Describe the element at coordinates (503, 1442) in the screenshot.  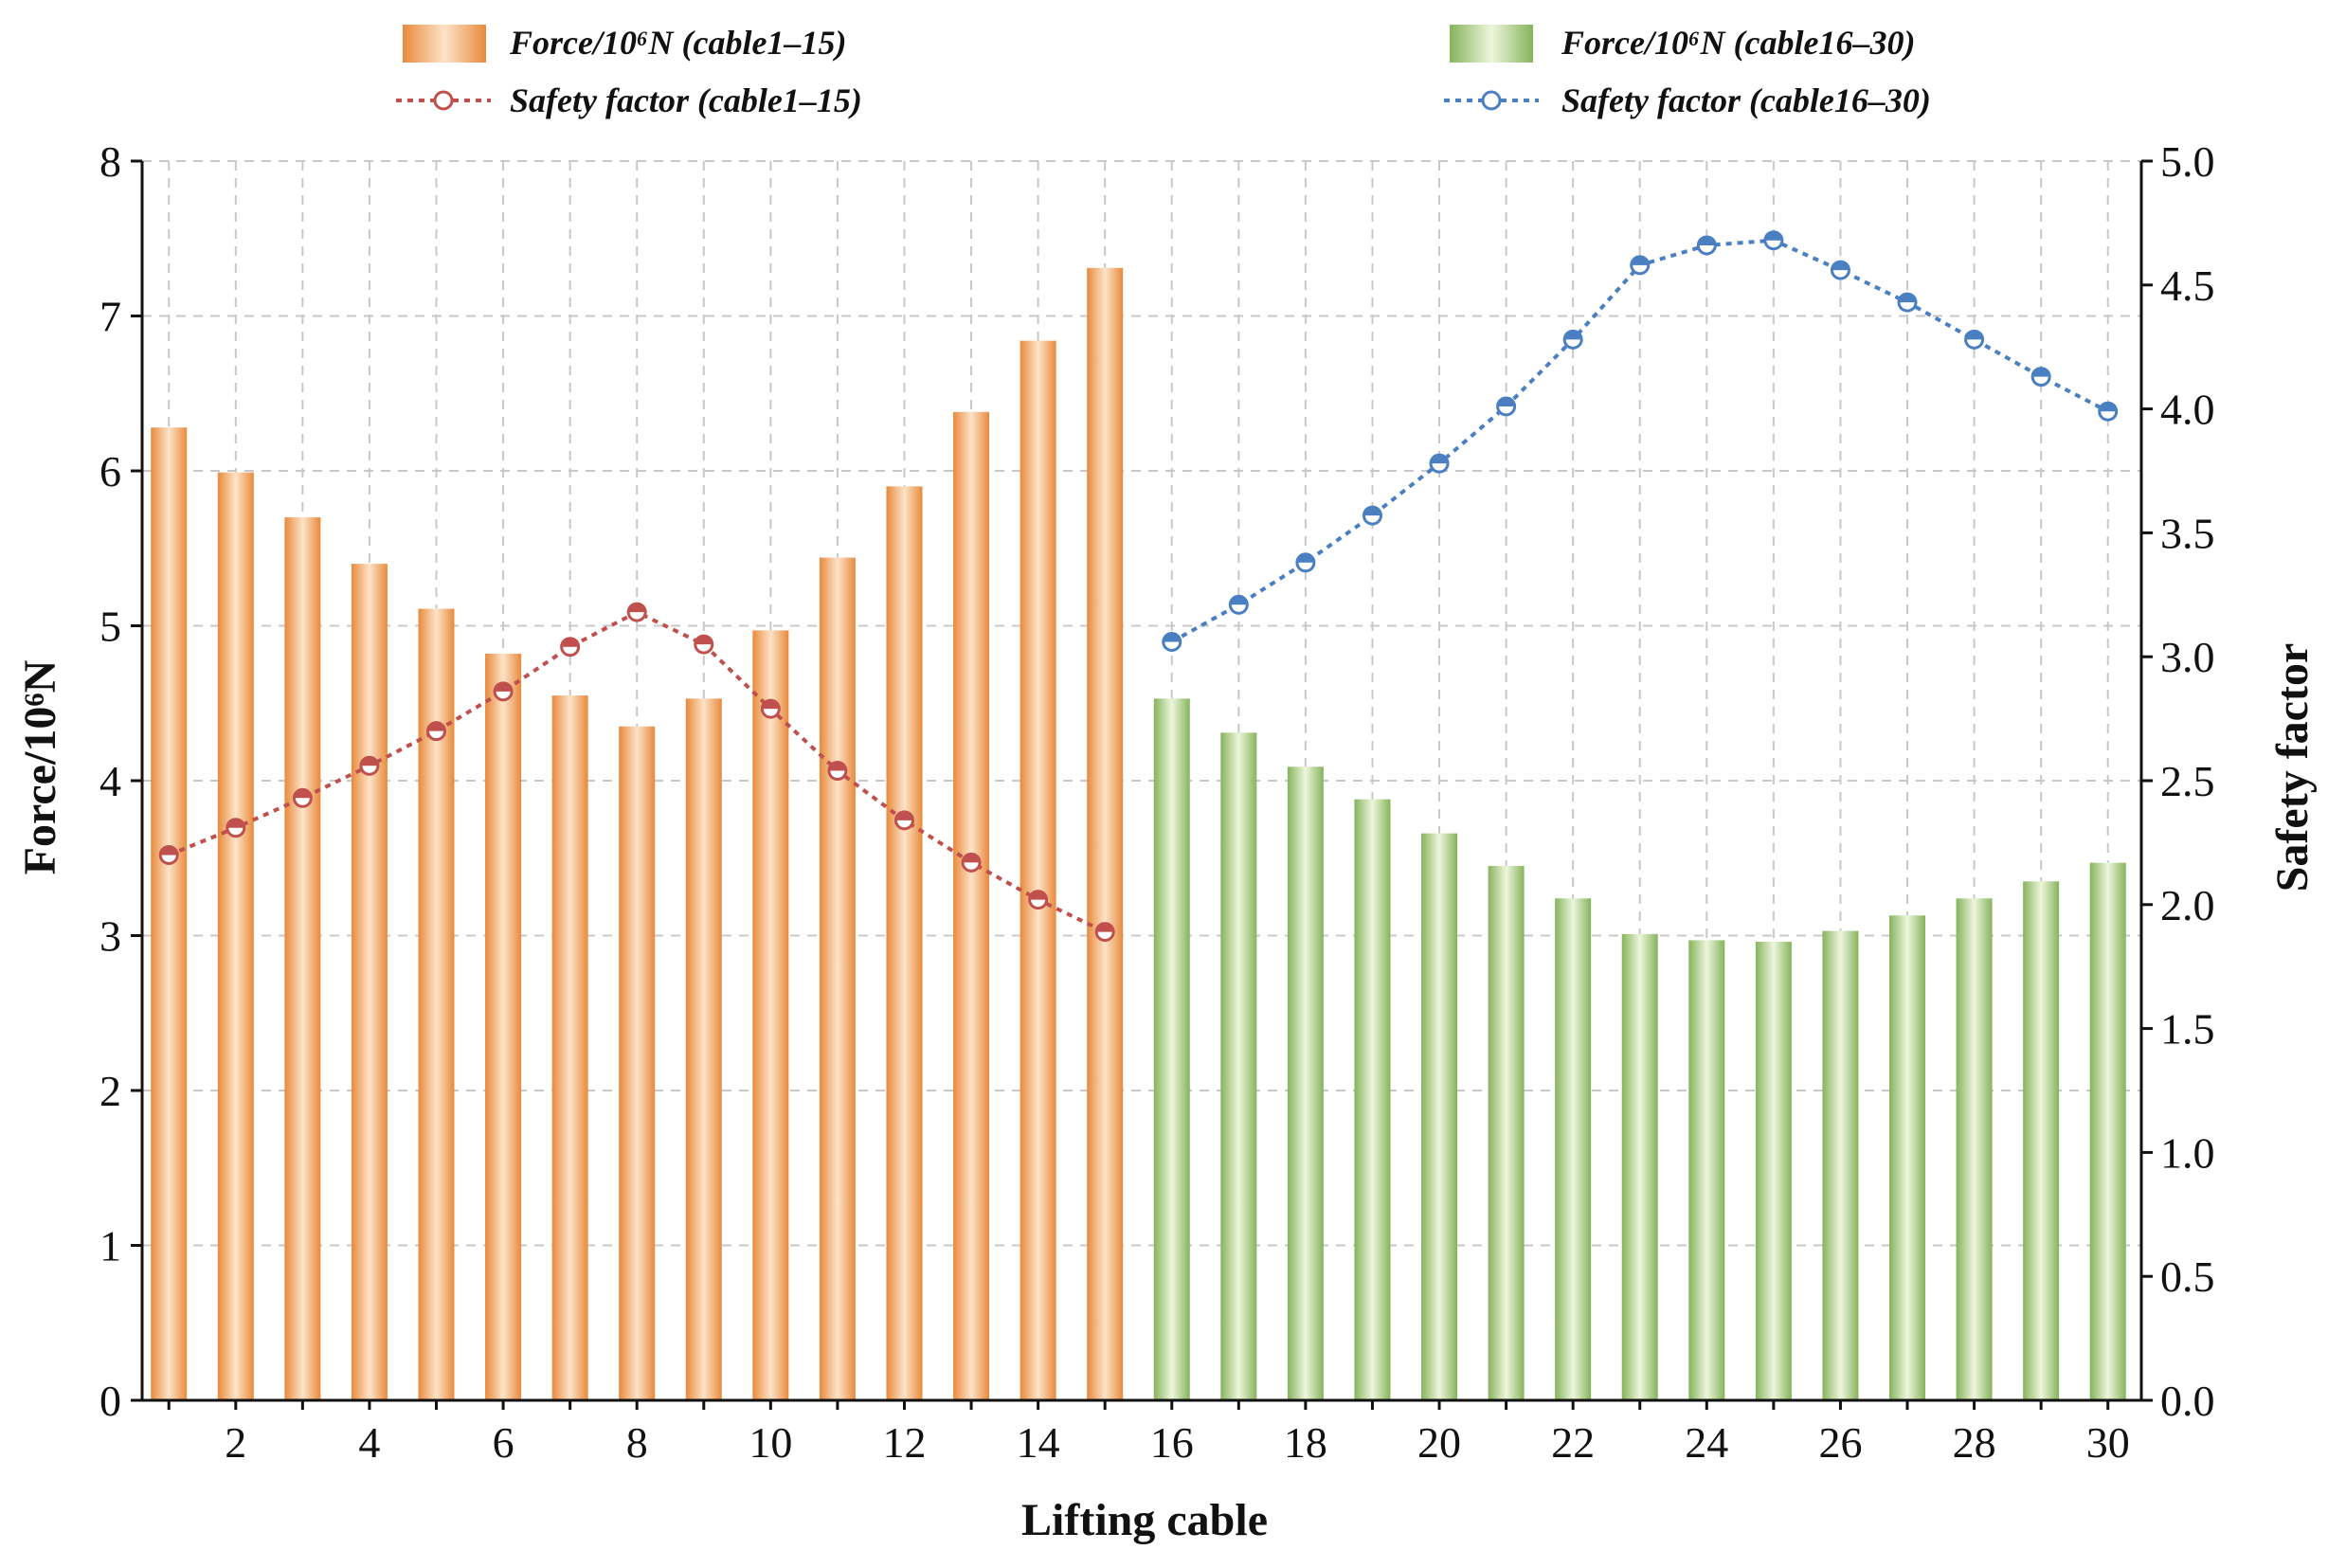
I see `x-tick-label: 6` at that location.